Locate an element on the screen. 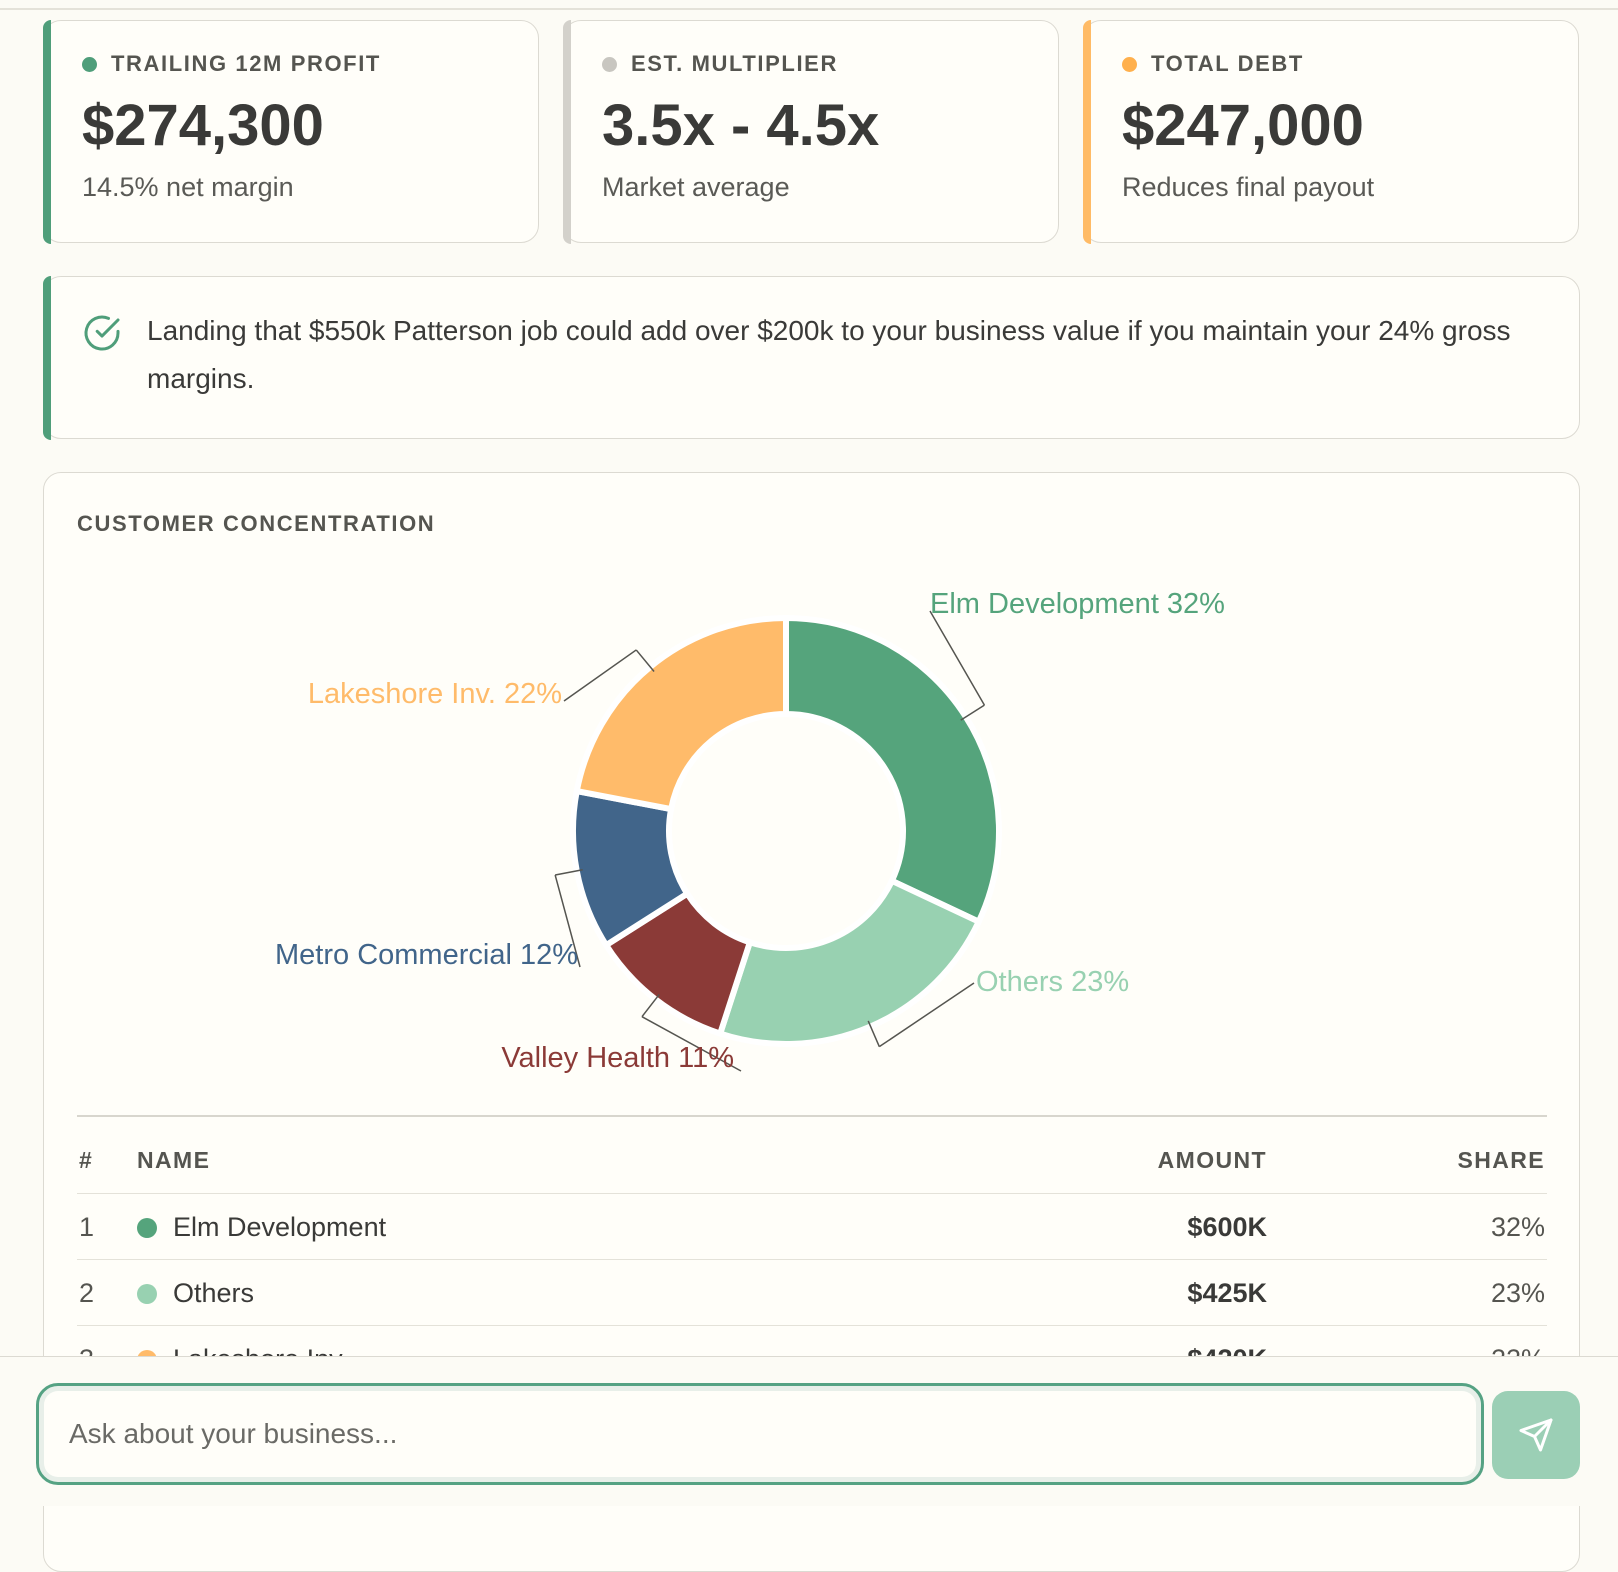 The image size is (1618, 1572). kpi-subtext: Market average is located at coordinates (696, 187).